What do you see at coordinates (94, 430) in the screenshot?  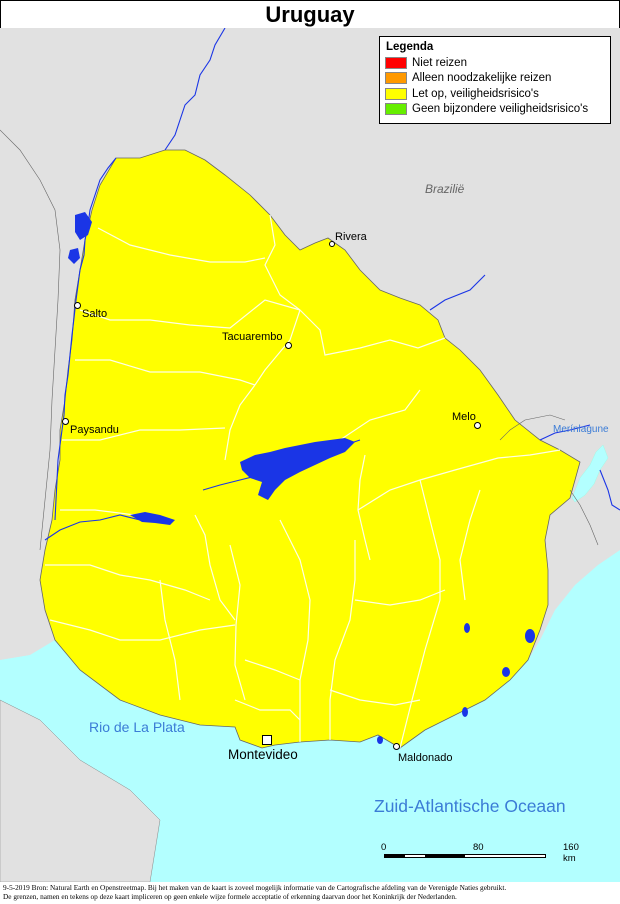 I see `city-paysandu: Paysandu` at bounding box center [94, 430].